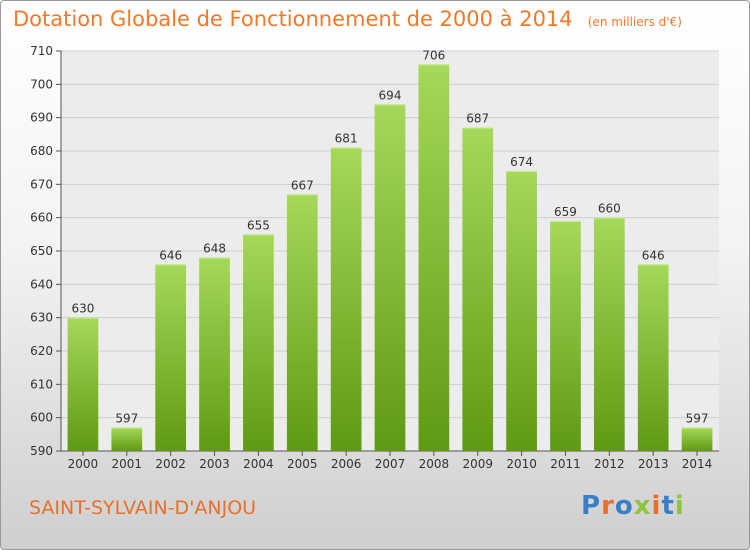  I want to click on logo-letter: x, so click(642, 506).